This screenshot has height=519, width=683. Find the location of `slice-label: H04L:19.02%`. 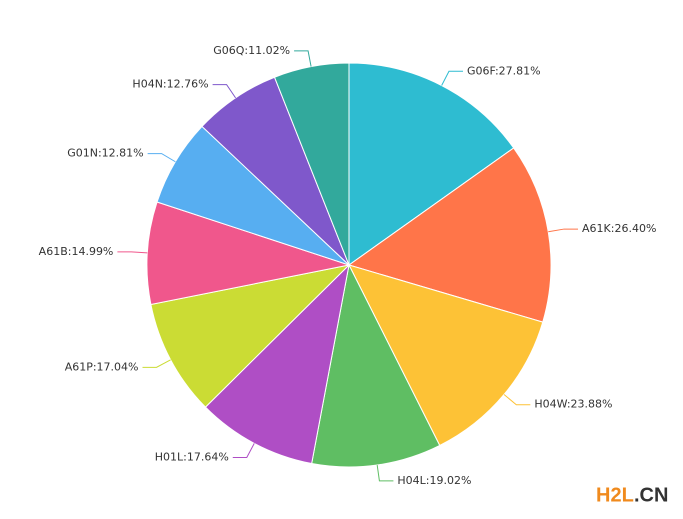

slice-label: H04L:19.02% is located at coordinates (434, 480).